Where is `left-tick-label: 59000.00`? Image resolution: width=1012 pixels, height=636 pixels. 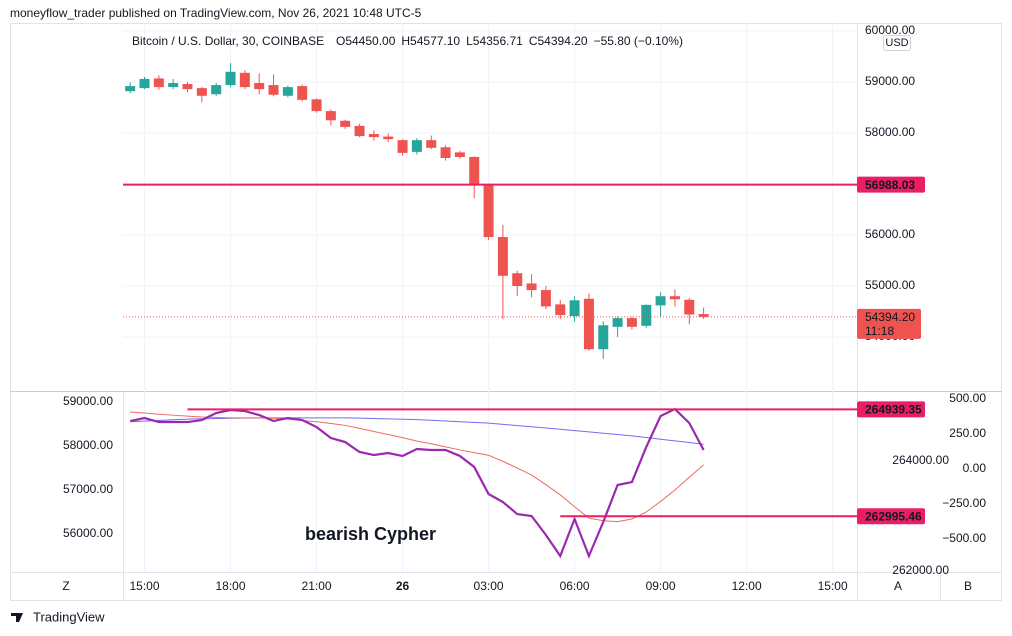 left-tick-label: 59000.00 is located at coordinates (88, 401).